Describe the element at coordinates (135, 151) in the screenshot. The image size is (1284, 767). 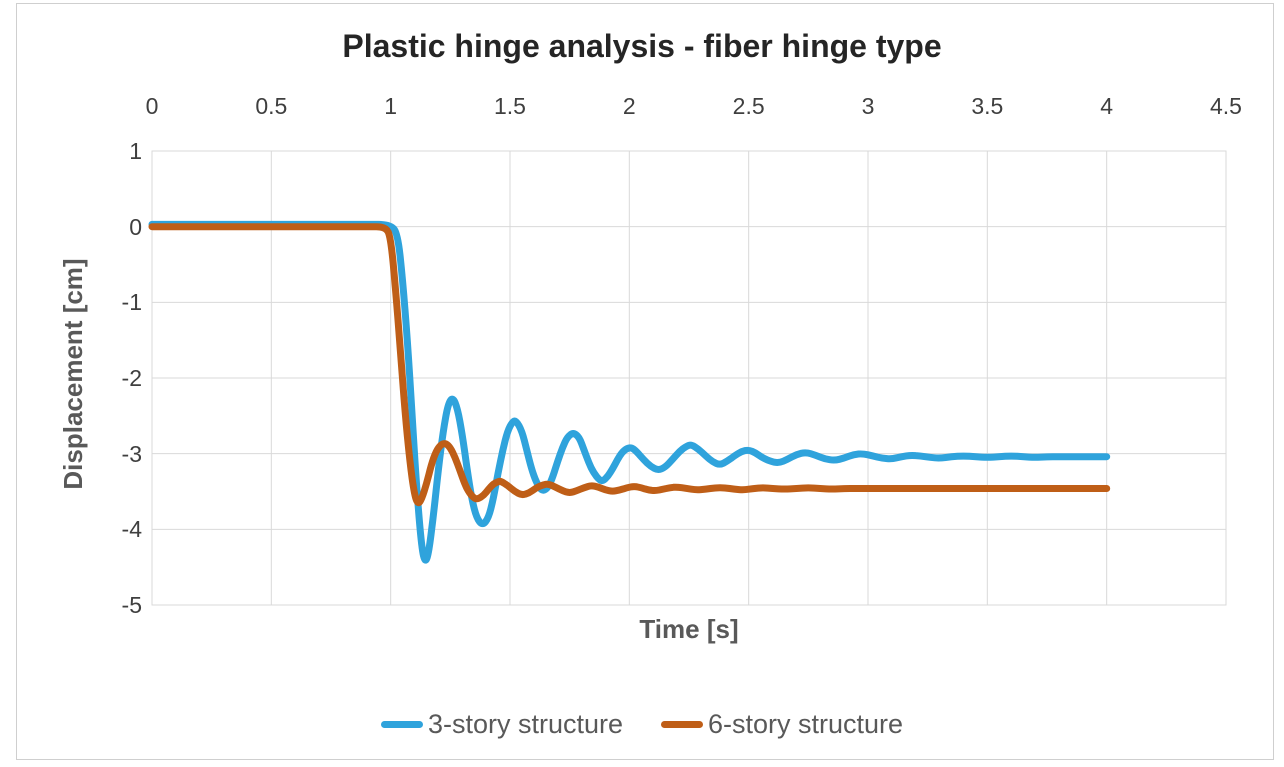
I see `y-tick-label: 1` at that location.